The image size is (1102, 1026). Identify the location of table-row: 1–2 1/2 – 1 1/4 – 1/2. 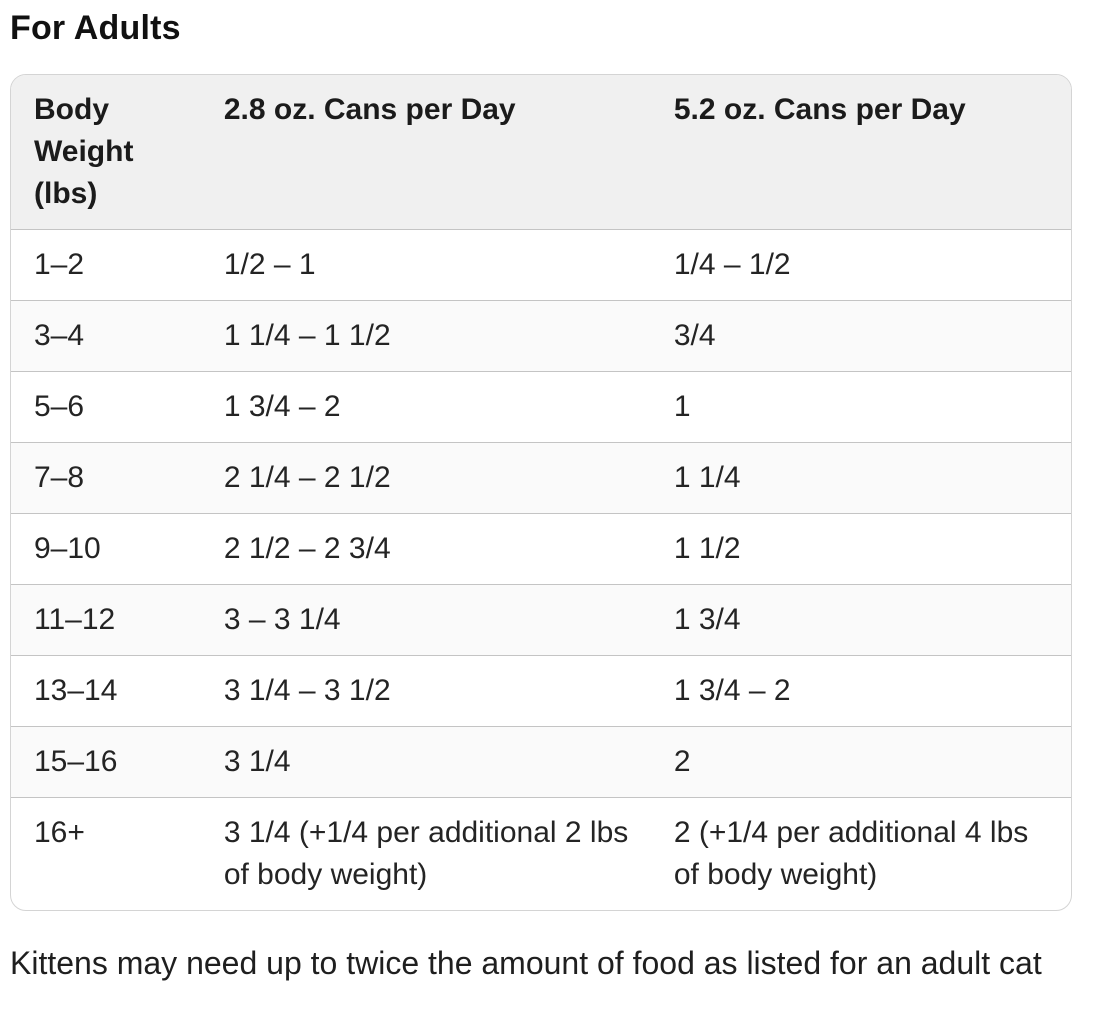
(541, 265).